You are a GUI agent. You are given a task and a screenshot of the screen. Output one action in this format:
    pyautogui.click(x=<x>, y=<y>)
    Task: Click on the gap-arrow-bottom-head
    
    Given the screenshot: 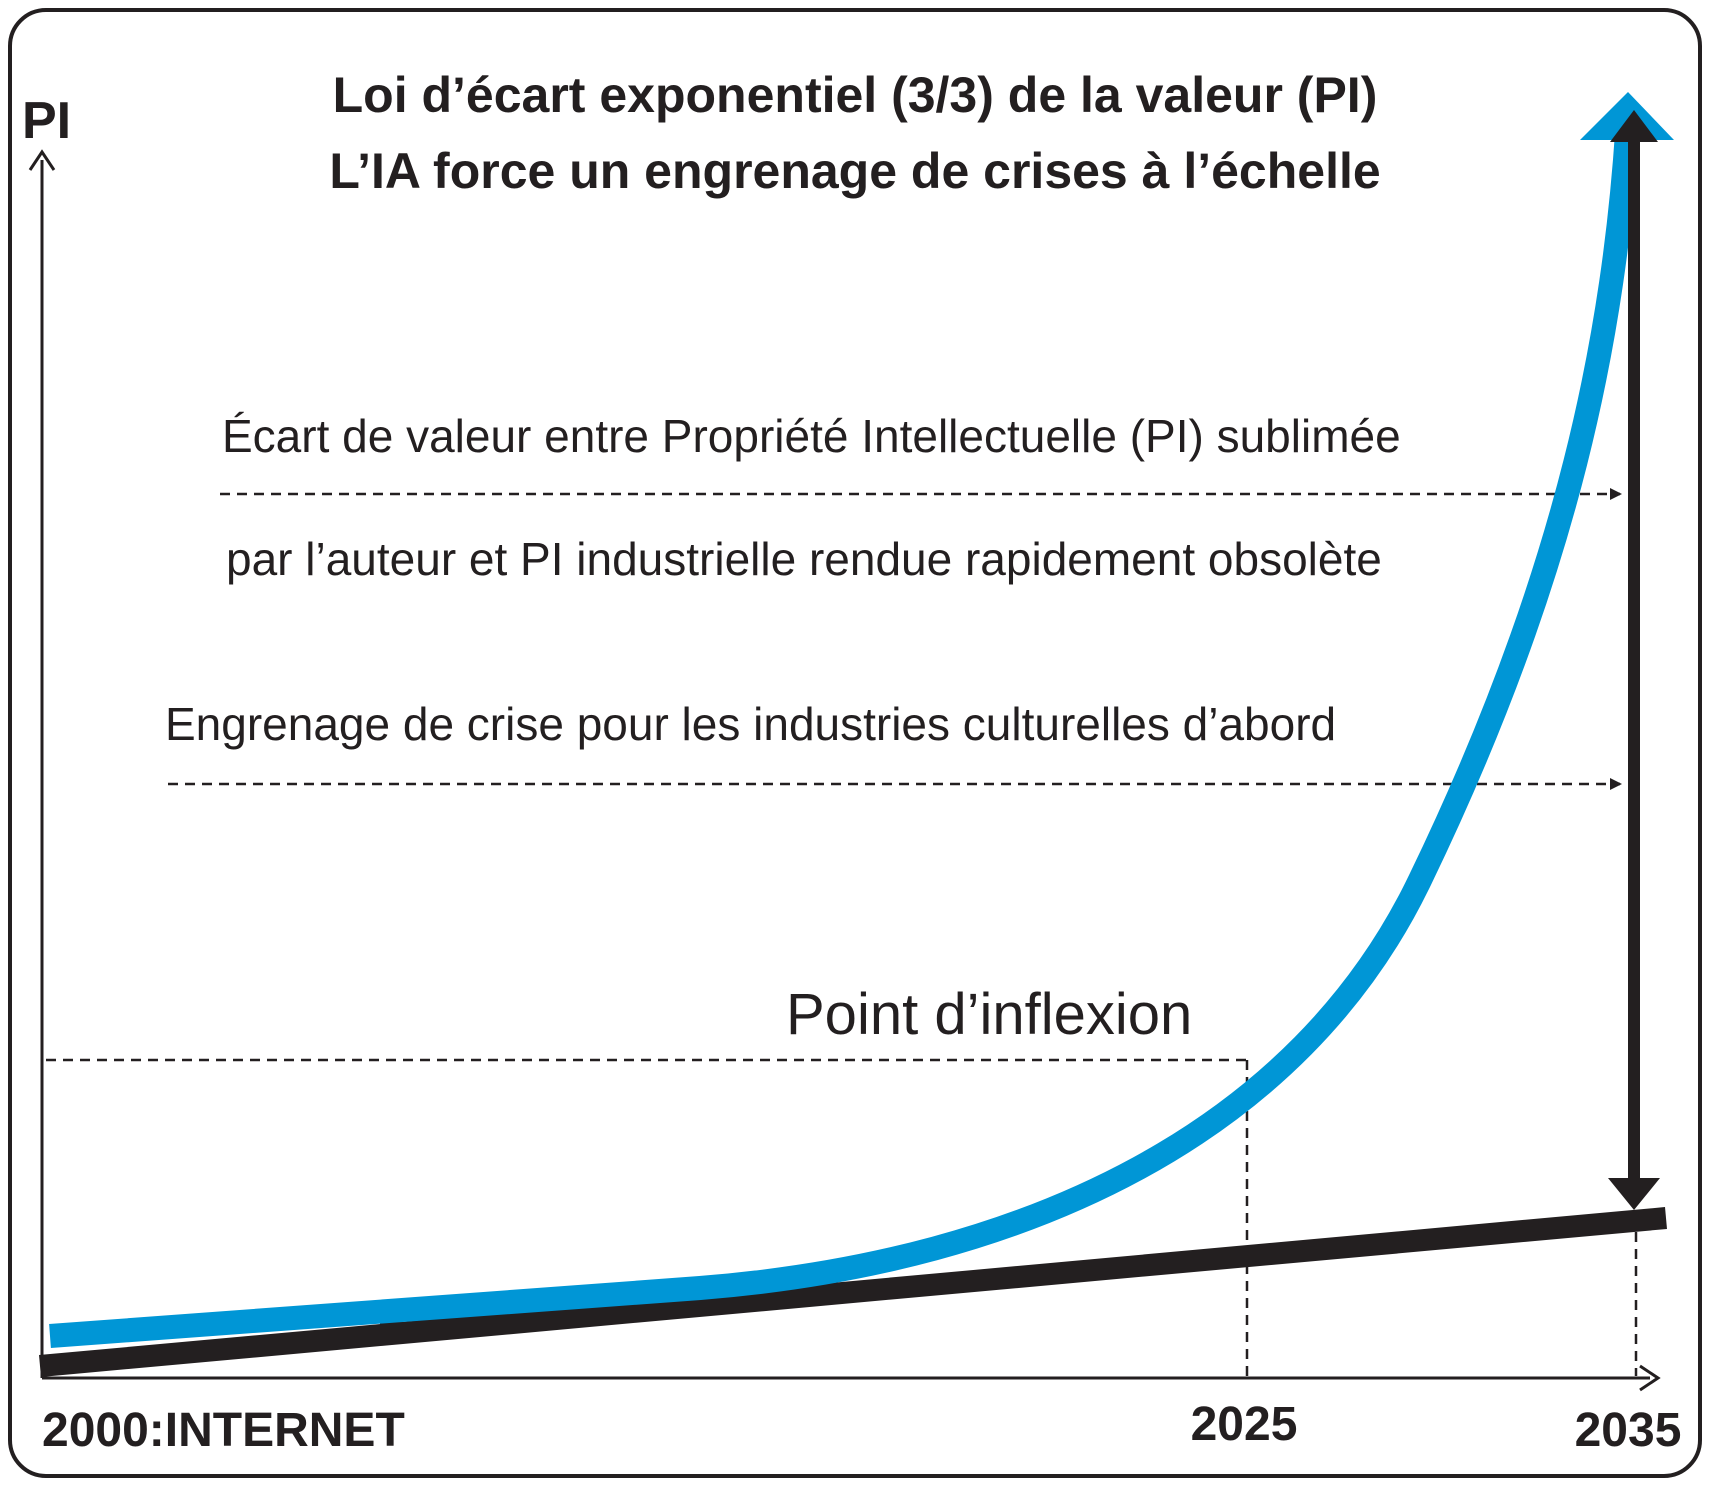 What is the action you would take?
    pyautogui.click(x=1634, y=1194)
    